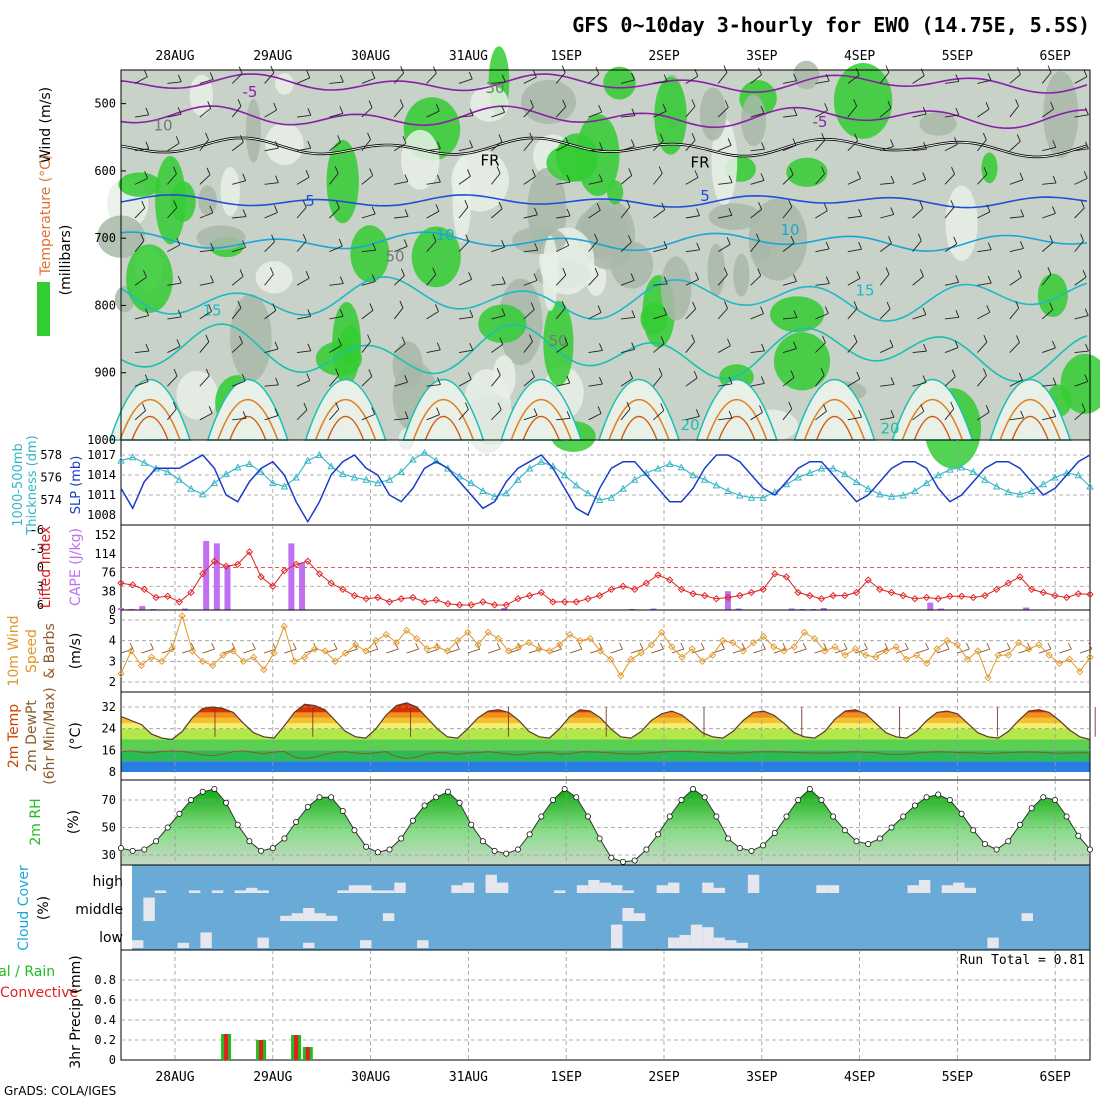  What do you see at coordinates (109, 855) in the screenshot?
I see `rh-tick: 30` at bounding box center [109, 855].